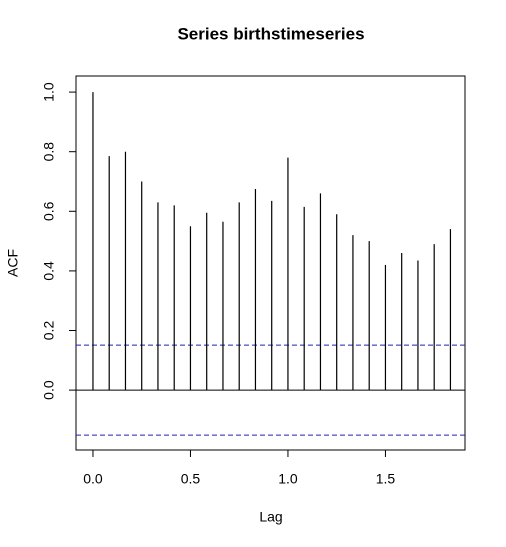 The width and height of the screenshot is (506, 547). I want to click on x-tick-label: 1.0, so click(288, 479).